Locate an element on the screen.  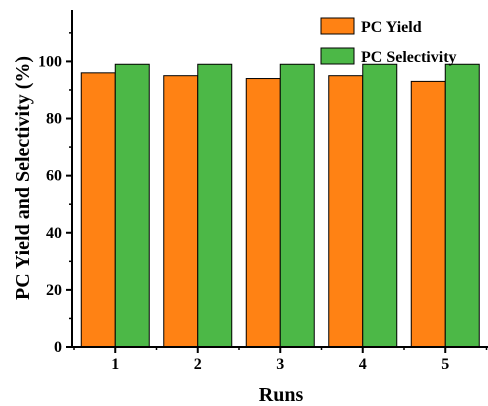
x-tick-label: 4 is located at coordinates (363, 364).